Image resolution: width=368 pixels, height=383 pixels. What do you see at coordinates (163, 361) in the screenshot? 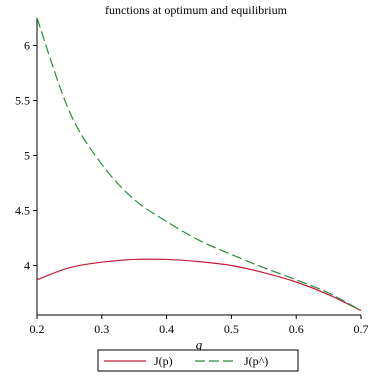
I see `legend-label-j-p: J(p)` at bounding box center [163, 361].